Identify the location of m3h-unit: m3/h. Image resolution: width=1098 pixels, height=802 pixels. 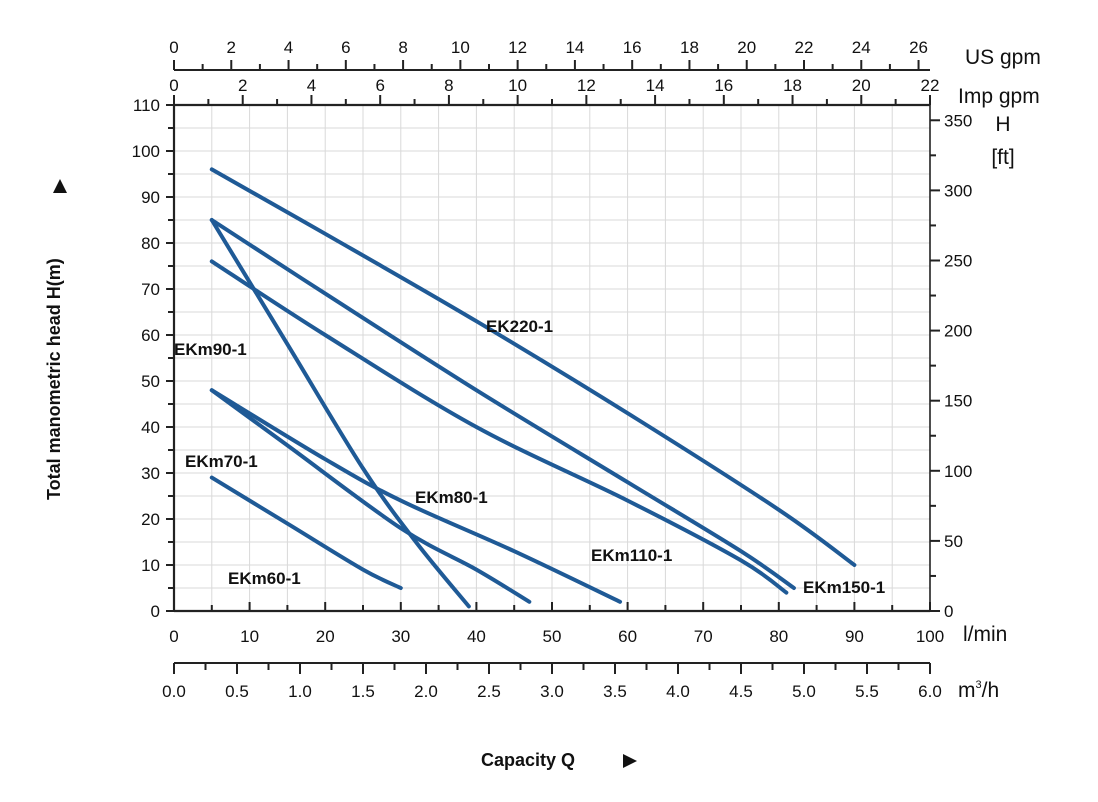
(978, 690).